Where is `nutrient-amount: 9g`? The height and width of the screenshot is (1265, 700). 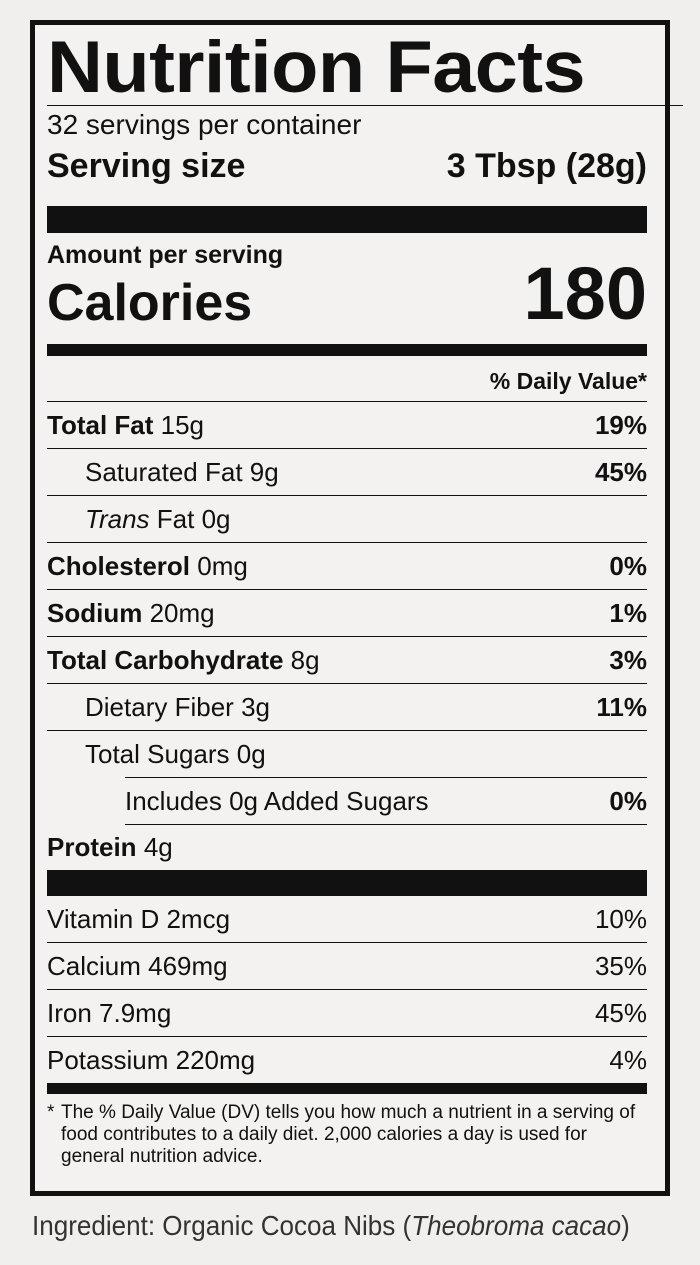
nutrient-amount: 9g is located at coordinates (264, 471).